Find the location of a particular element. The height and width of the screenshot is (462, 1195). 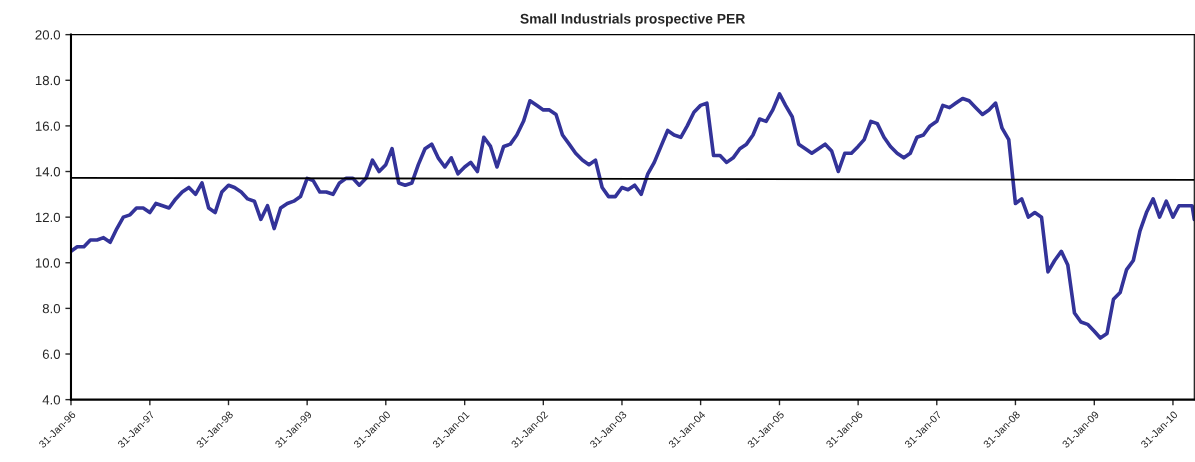

y-tick-label: 14.0 is located at coordinates (48, 172).